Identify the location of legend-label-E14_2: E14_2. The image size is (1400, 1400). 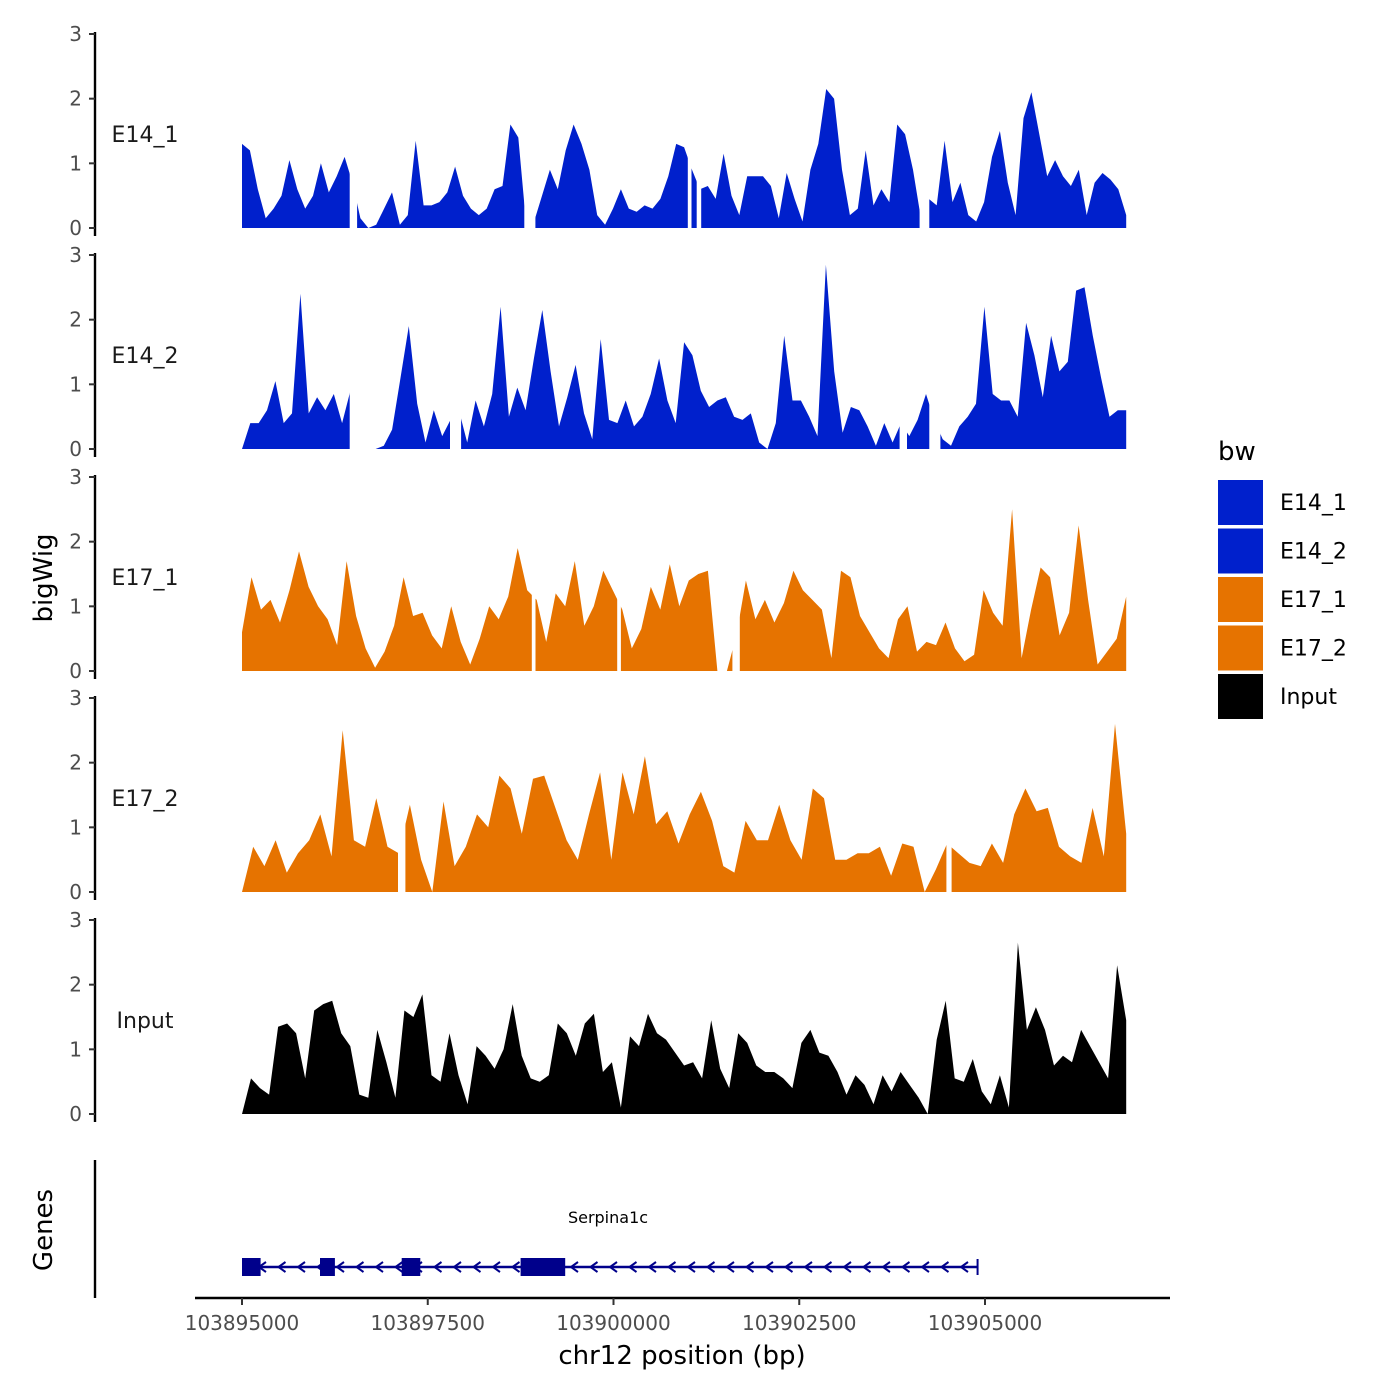
(1313, 552).